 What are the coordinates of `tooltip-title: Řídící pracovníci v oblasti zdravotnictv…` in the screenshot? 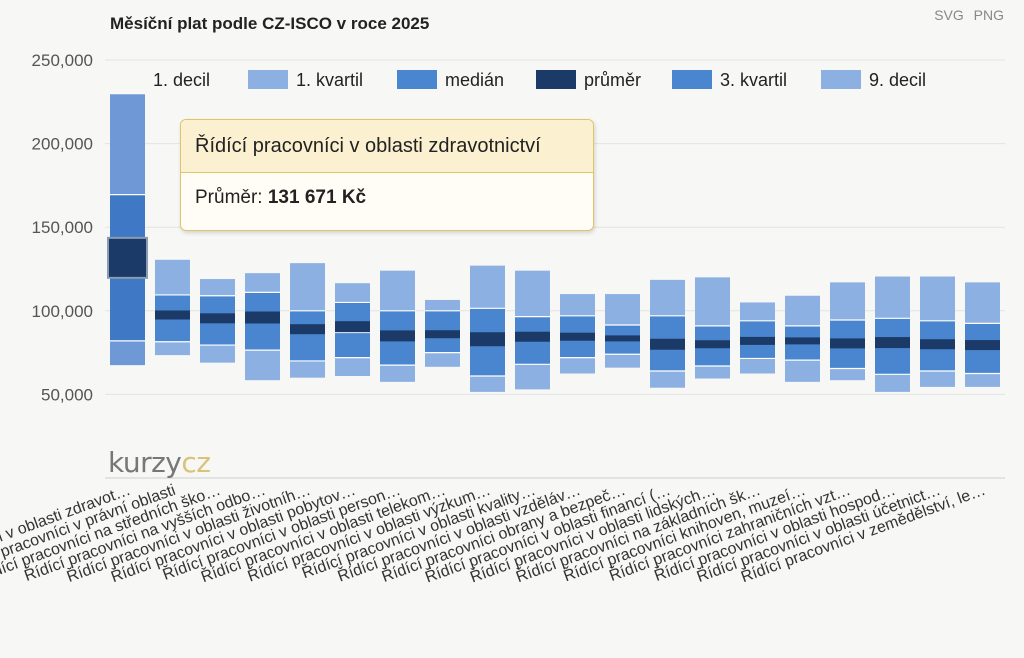 It's located at (387, 146).